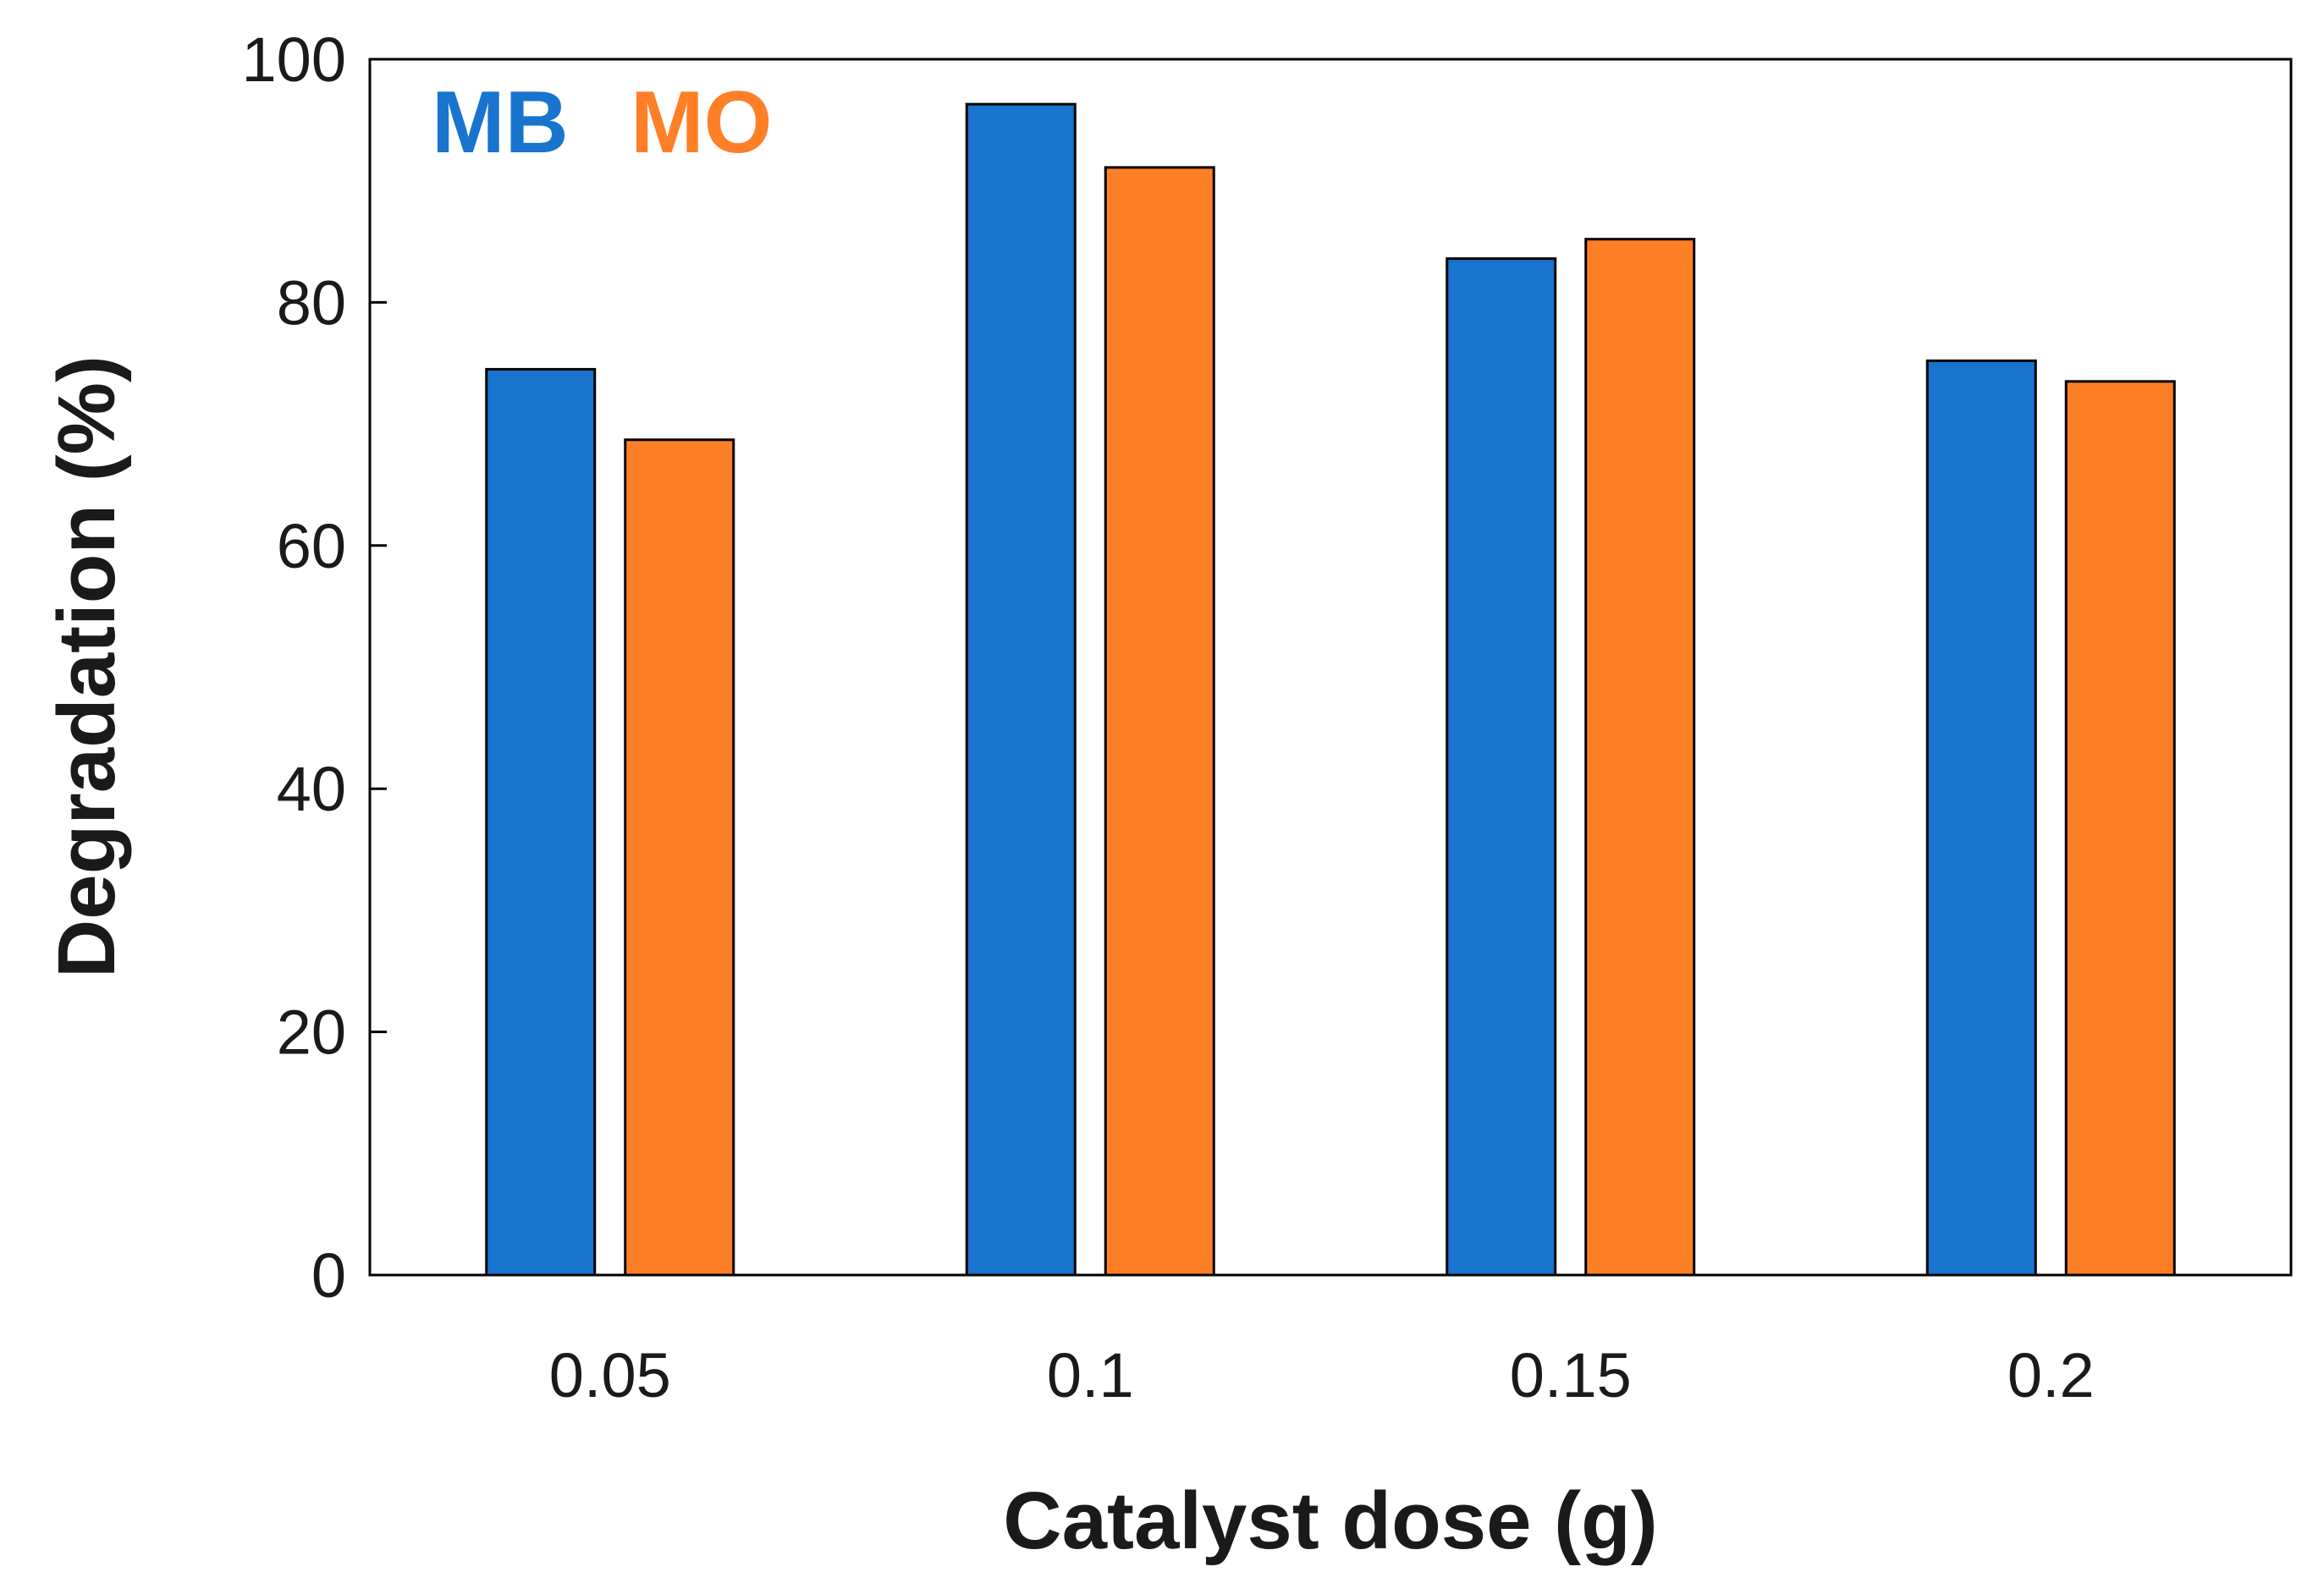 The width and height of the screenshot is (2324, 1594). Describe the element at coordinates (311, 1033) in the screenshot. I see `y-tick-label: 20` at that location.